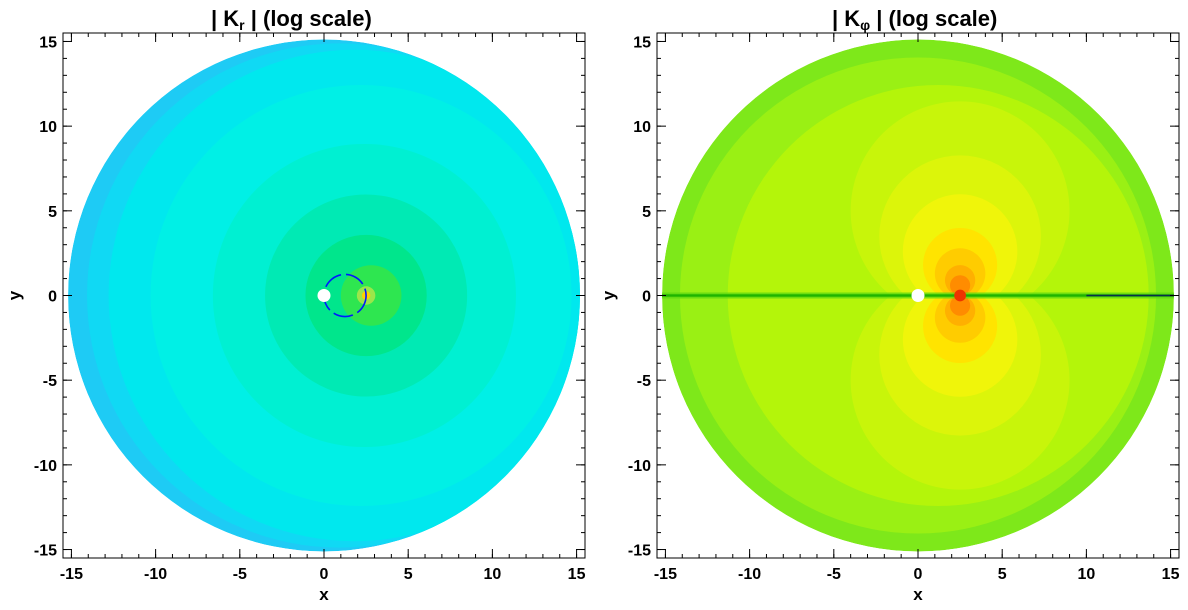  I want to click on chart-title: | Kr | (log scale), so click(291, 19).